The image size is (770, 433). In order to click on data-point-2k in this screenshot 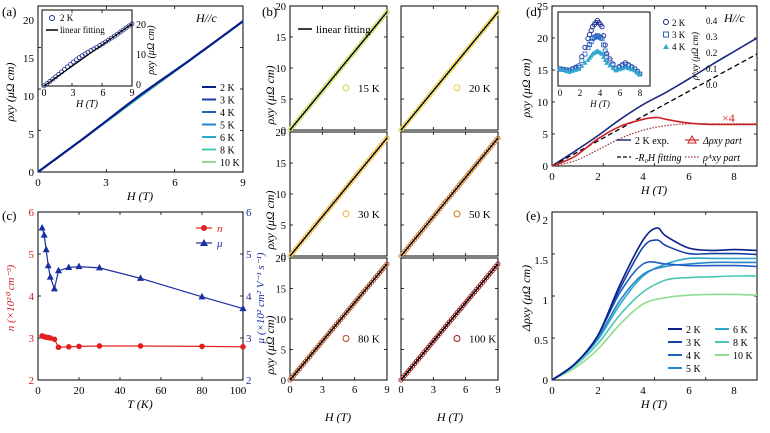, I will do `click(585, 47)`.